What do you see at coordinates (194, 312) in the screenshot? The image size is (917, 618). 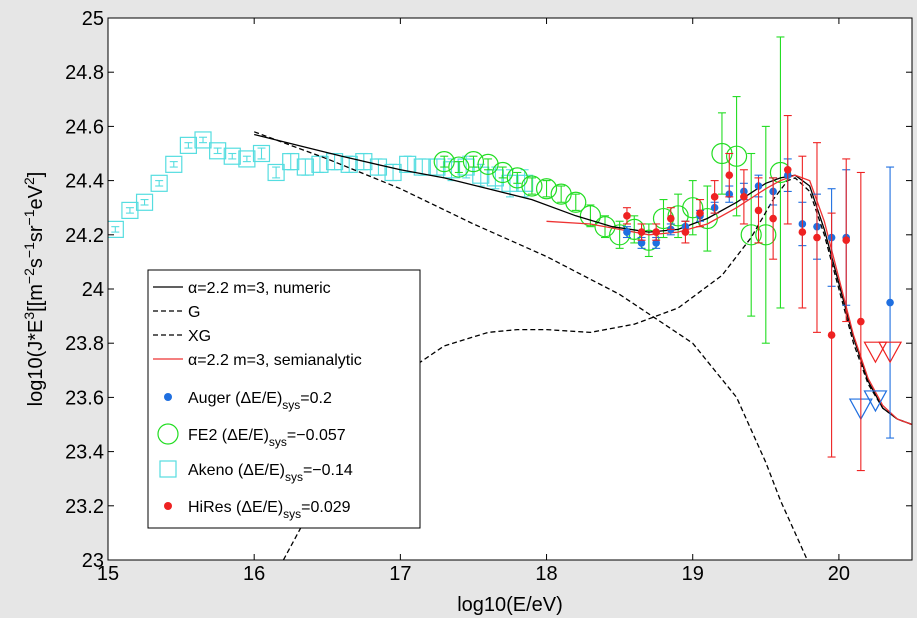 I see `legend-label-G: G` at bounding box center [194, 312].